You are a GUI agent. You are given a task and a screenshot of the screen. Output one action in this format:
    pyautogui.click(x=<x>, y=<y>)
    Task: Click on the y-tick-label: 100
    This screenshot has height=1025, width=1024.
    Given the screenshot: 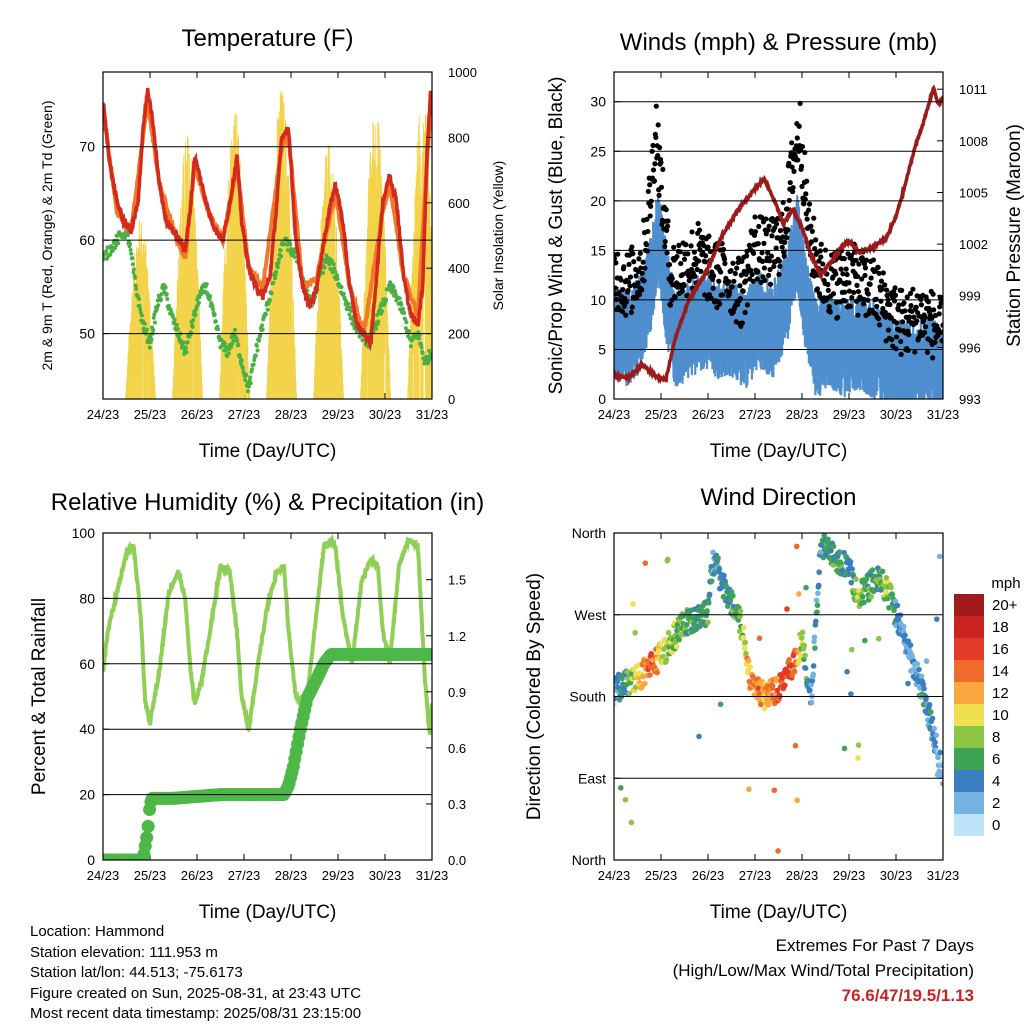 What is the action you would take?
    pyautogui.click(x=84, y=533)
    